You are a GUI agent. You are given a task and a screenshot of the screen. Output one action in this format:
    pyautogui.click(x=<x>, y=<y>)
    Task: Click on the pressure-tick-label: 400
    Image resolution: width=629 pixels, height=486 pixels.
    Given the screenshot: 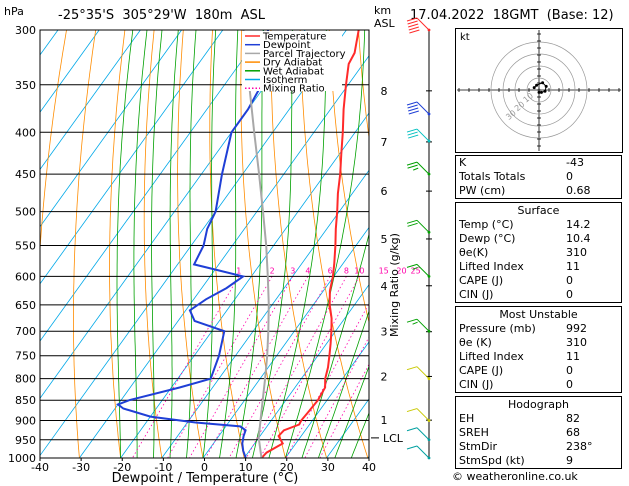 What is the action you would take?
    pyautogui.click(x=25, y=132)
    